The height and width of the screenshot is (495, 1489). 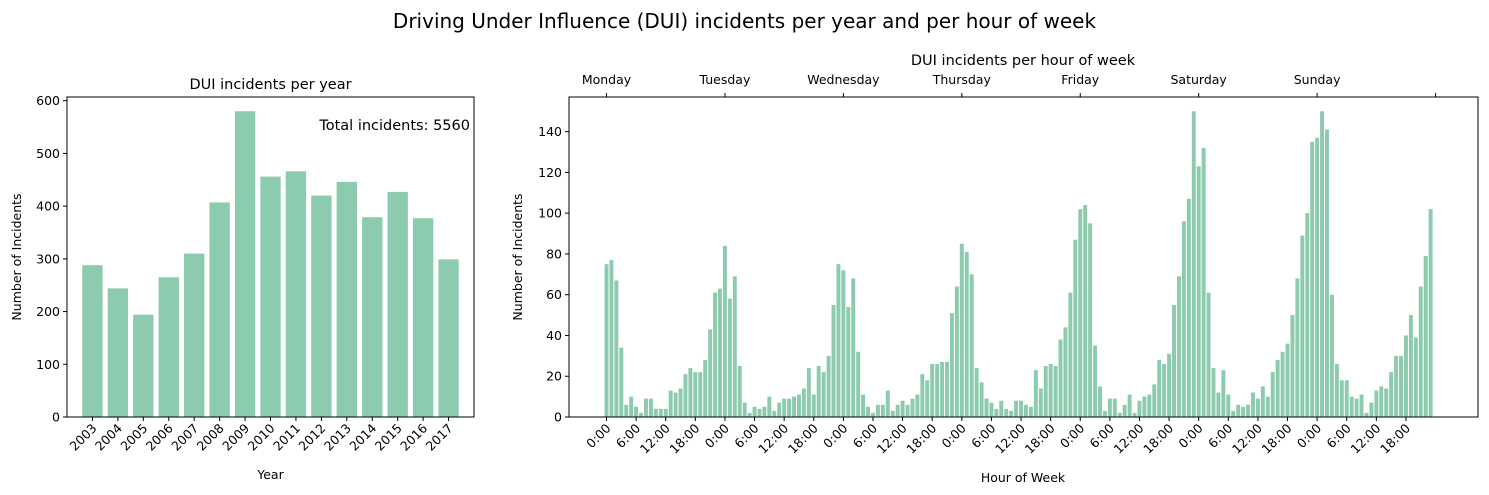 I want to click on year-y-tick-label: 200, so click(x=48, y=311).